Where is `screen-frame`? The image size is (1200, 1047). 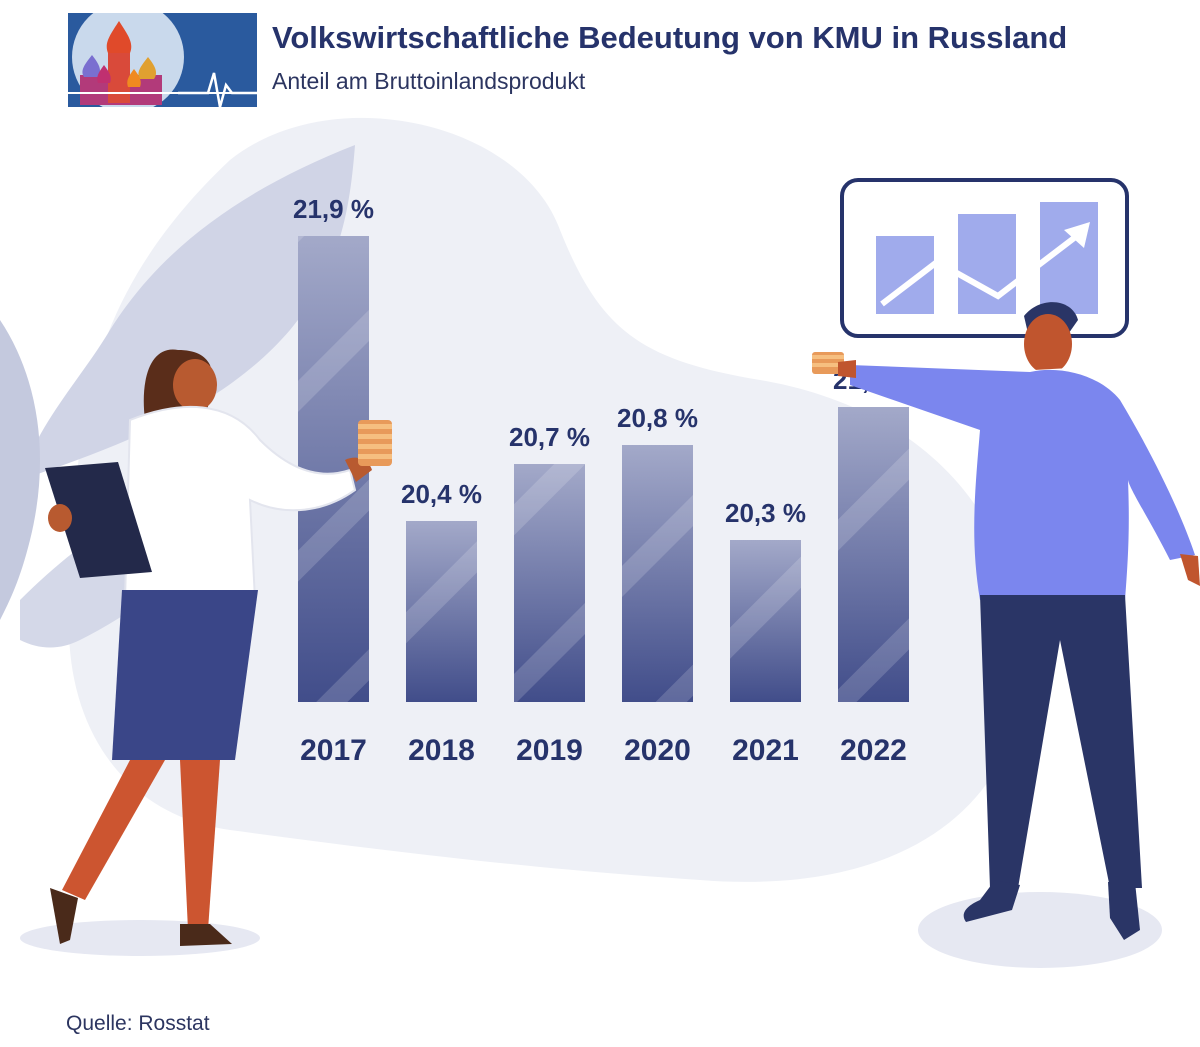
screen-frame is located at coordinates (984, 258).